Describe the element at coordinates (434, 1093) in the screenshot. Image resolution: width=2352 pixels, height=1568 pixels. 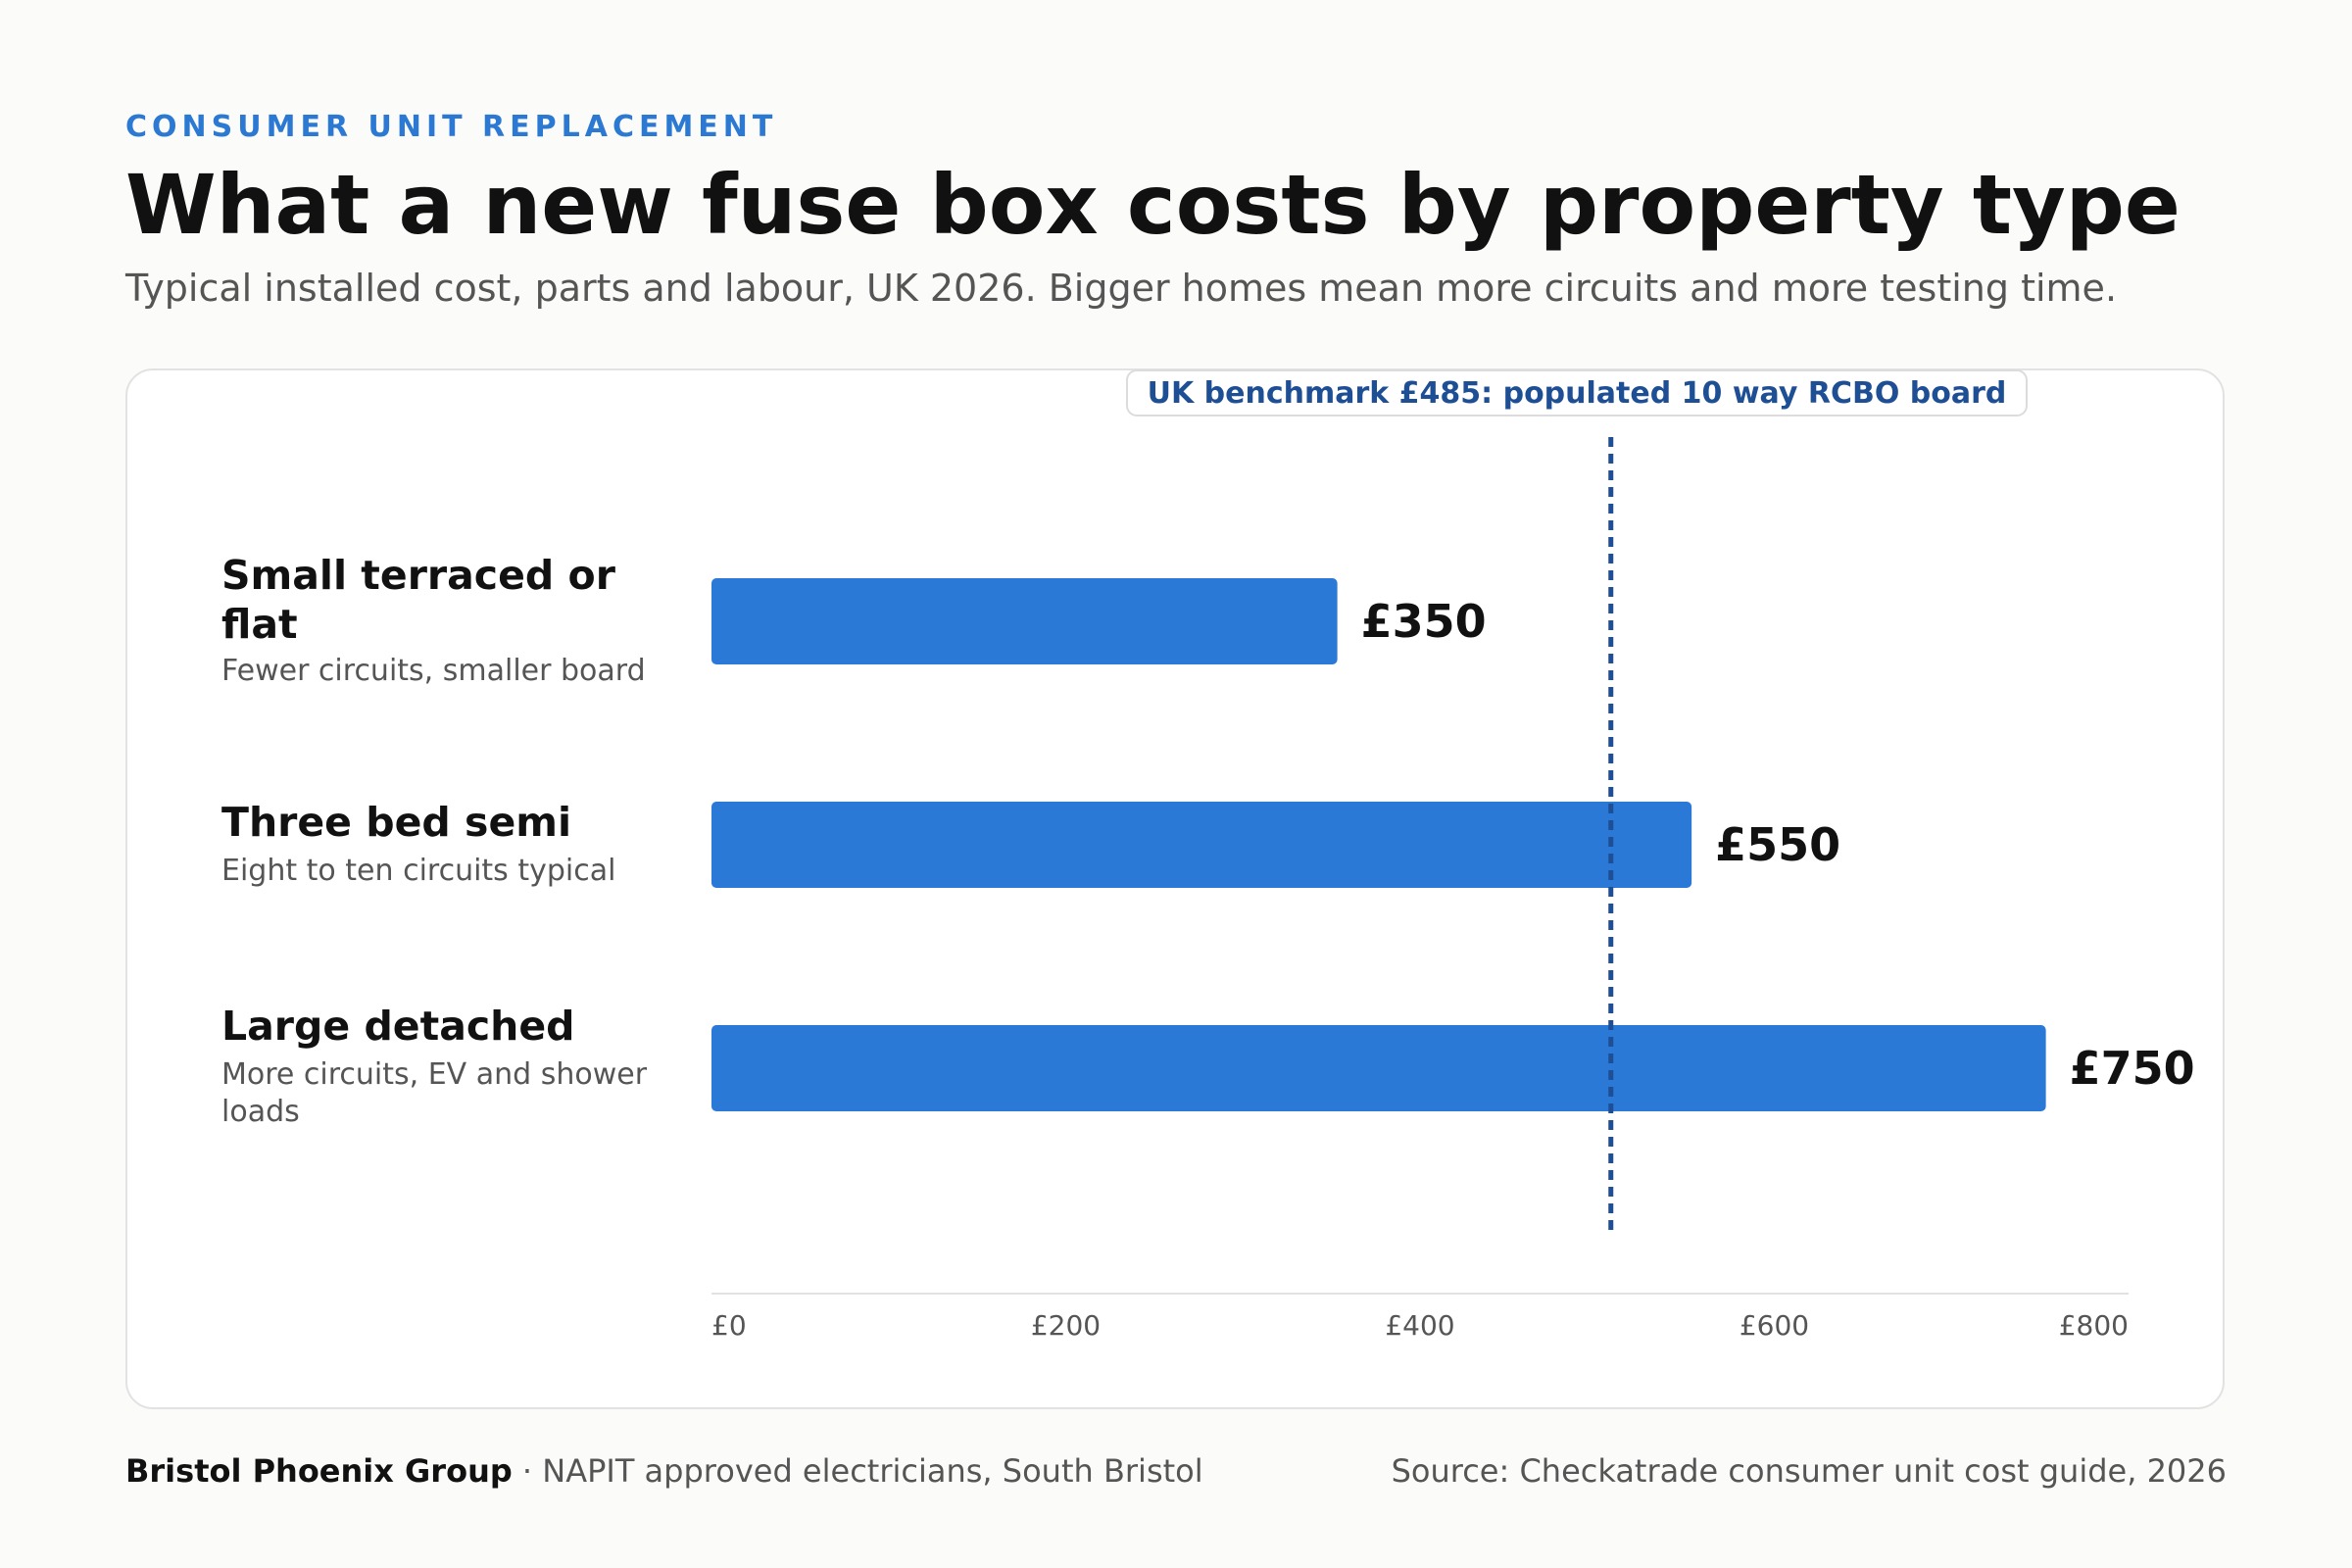
I see `category-note-large-detached: More circuits, EV and shower loads` at that location.